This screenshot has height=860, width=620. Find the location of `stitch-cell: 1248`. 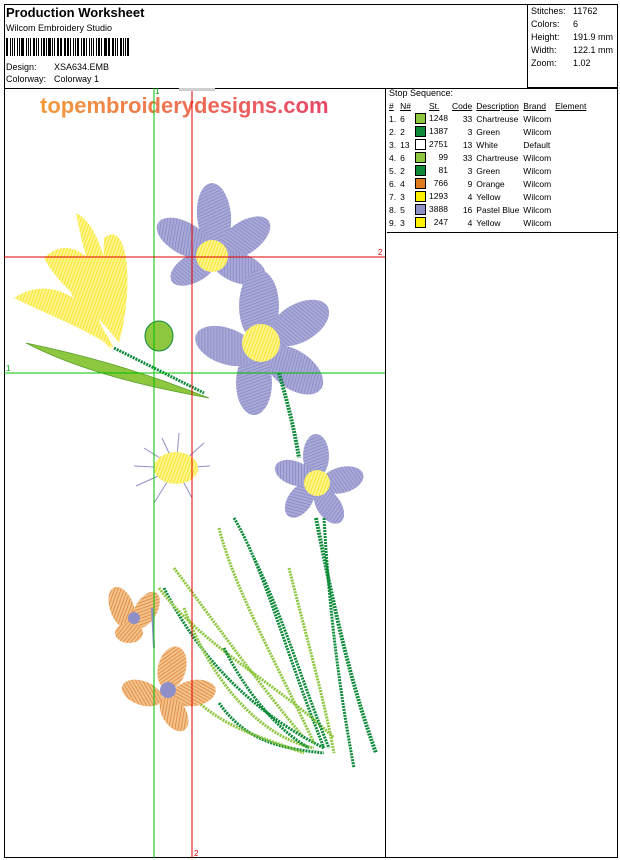

stitch-cell: 1248 is located at coordinates (431, 118).